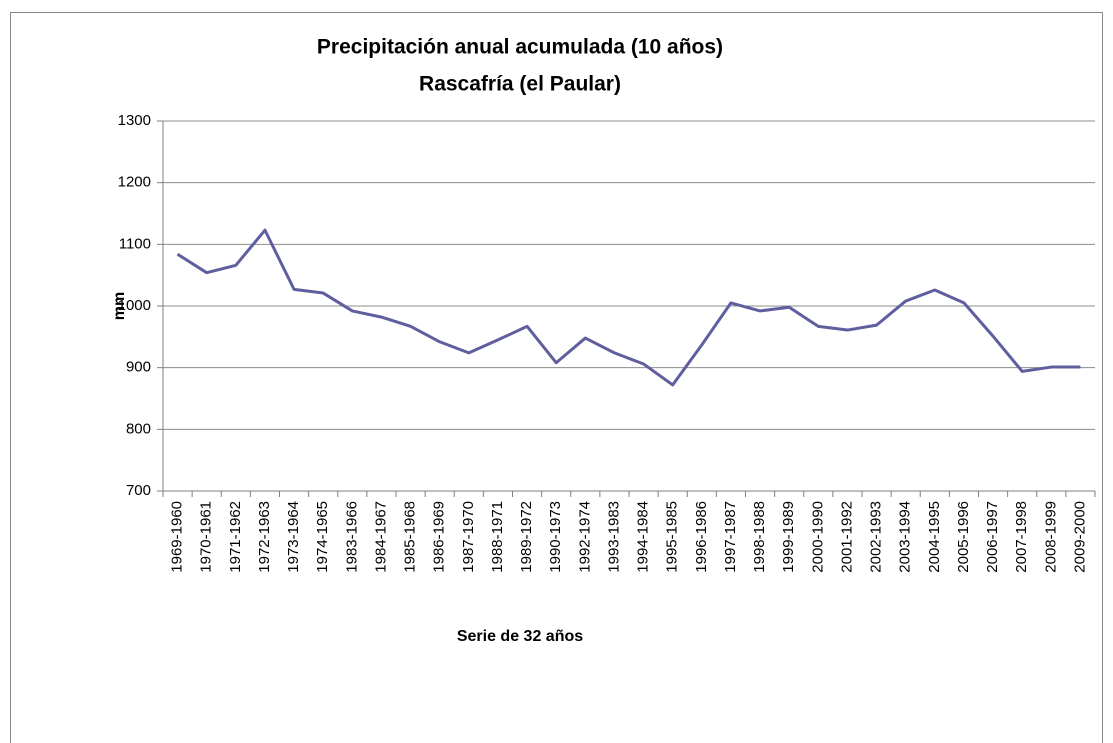 The width and height of the screenshot is (1113, 743). I want to click on y-tick-label: 800, so click(138, 428).